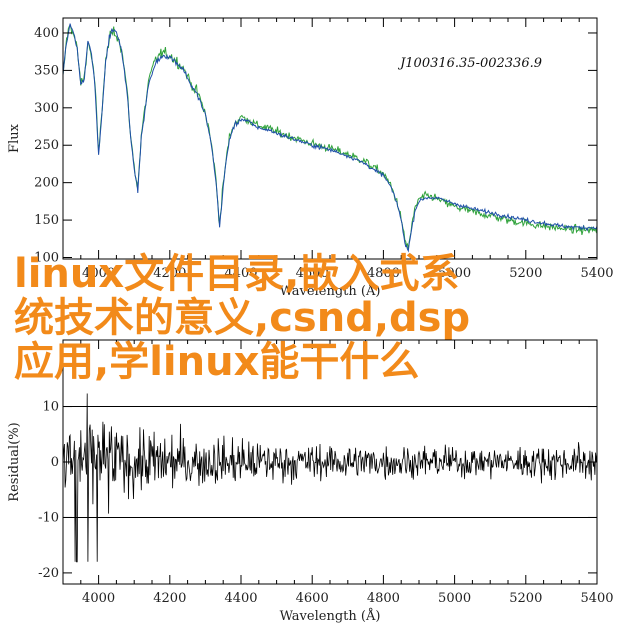 Image resolution: width=634 pixels, height=631 pixels. I want to click on y-tick-label: 150, so click(46, 220).